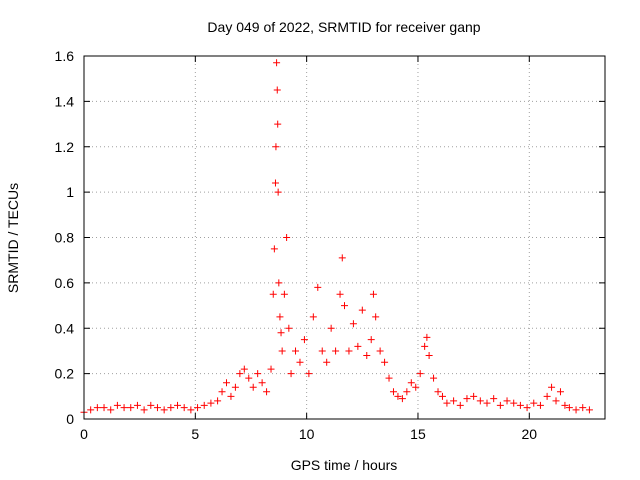 Image resolution: width=640 pixels, height=480 pixels. What do you see at coordinates (65, 374) in the screenshot?
I see `y-tick-label: 0.2` at bounding box center [65, 374].